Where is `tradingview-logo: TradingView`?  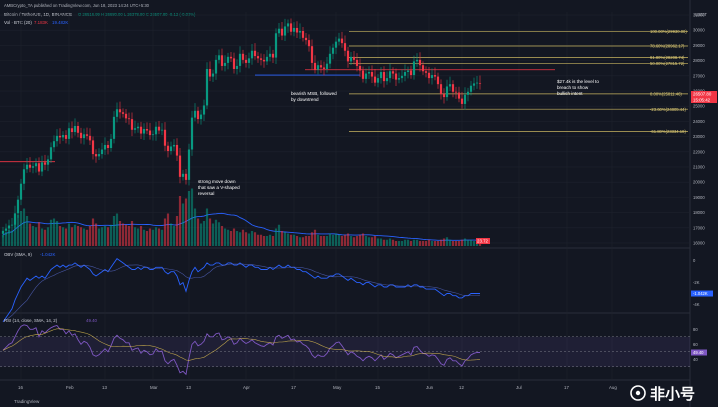 tradingview-logo: TradingView is located at coordinates (27, 401).